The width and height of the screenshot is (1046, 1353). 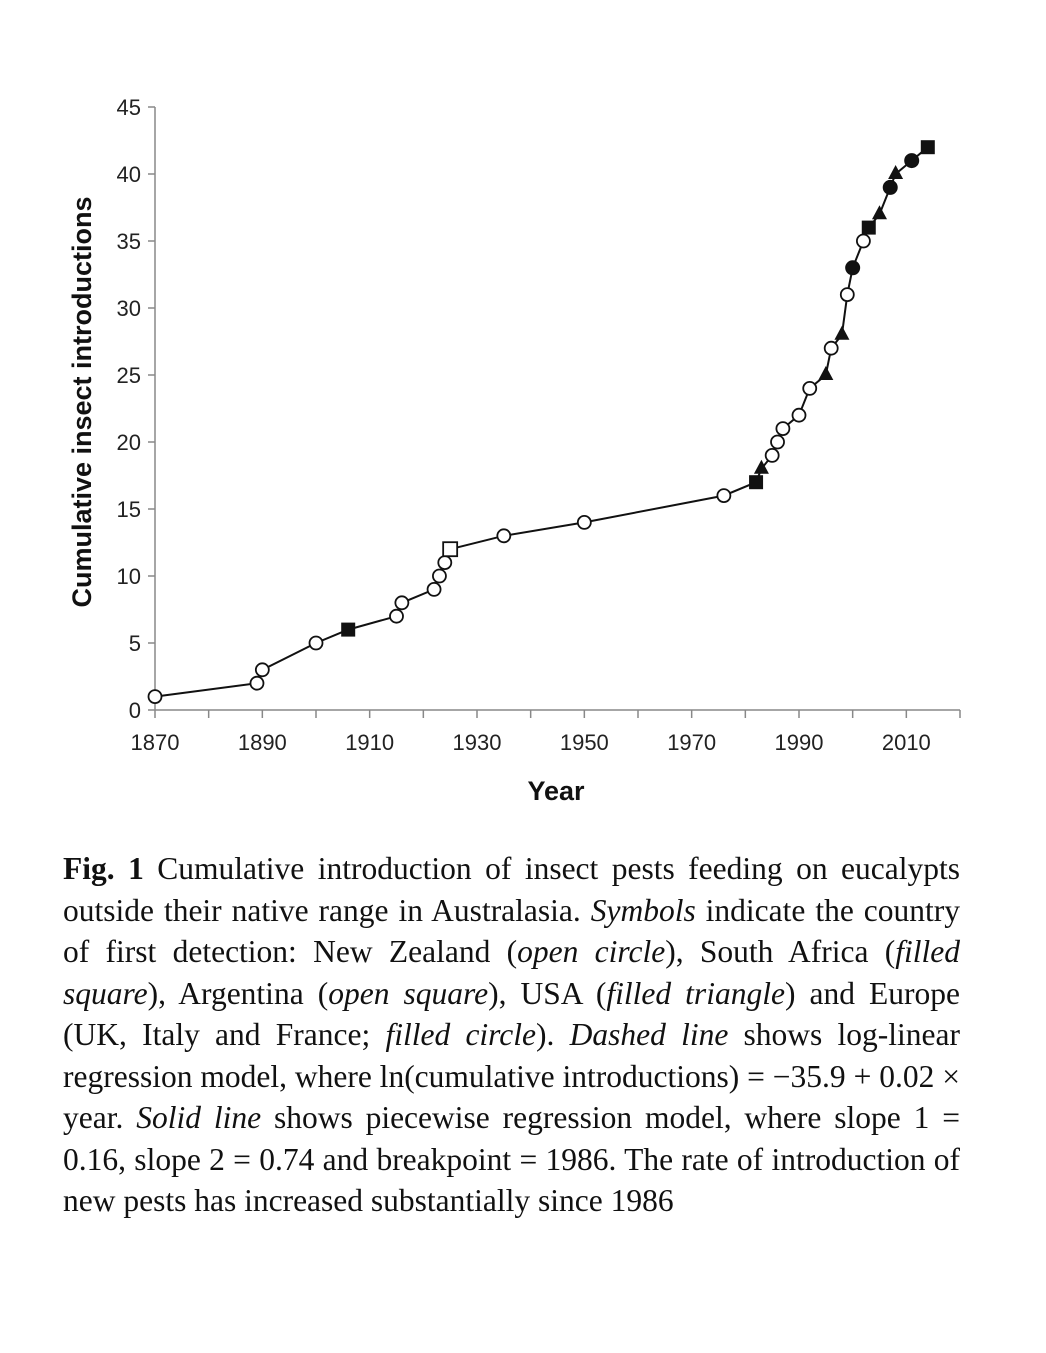 What do you see at coordinates (408, 993) in the screenshot?
I see `caption-italic: open square` at bounding box center [408, 993].